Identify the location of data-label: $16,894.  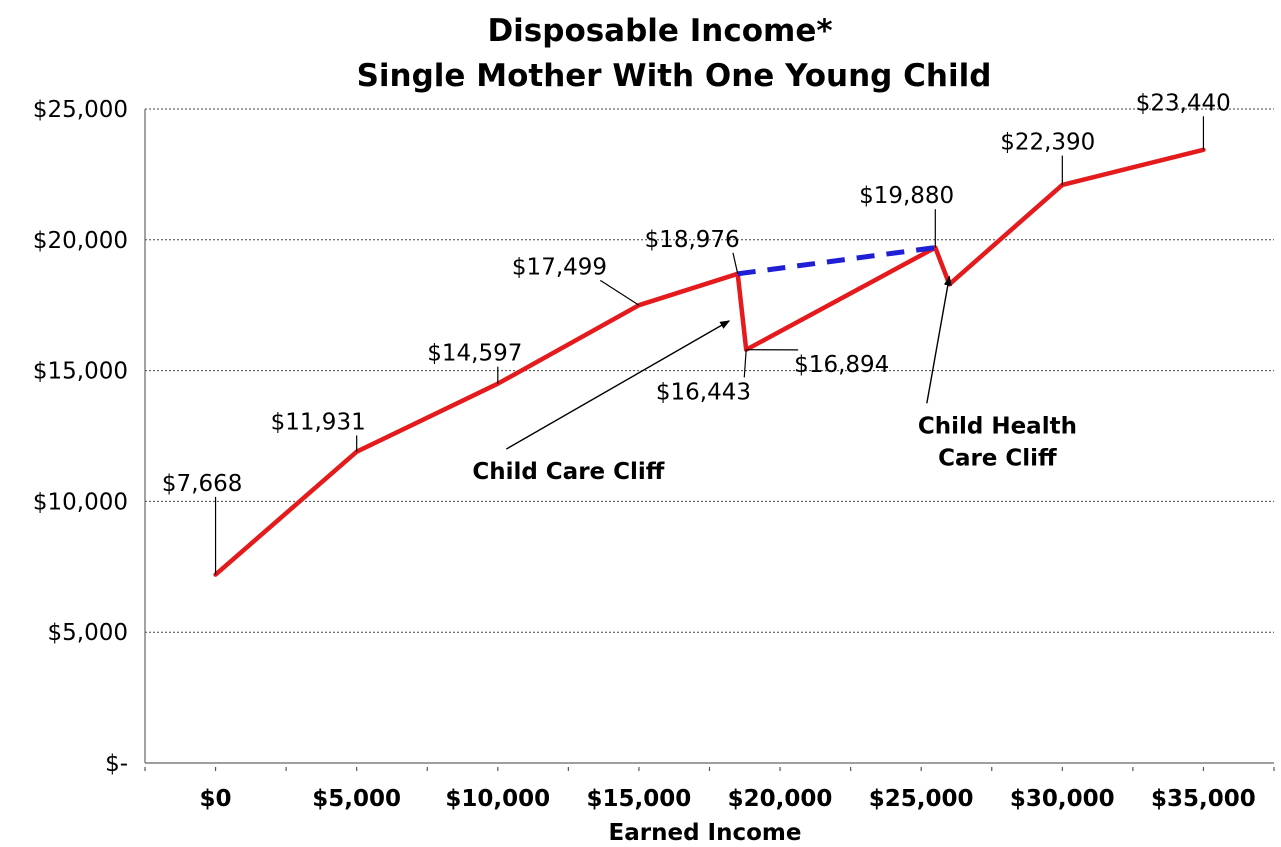
(841, 365).